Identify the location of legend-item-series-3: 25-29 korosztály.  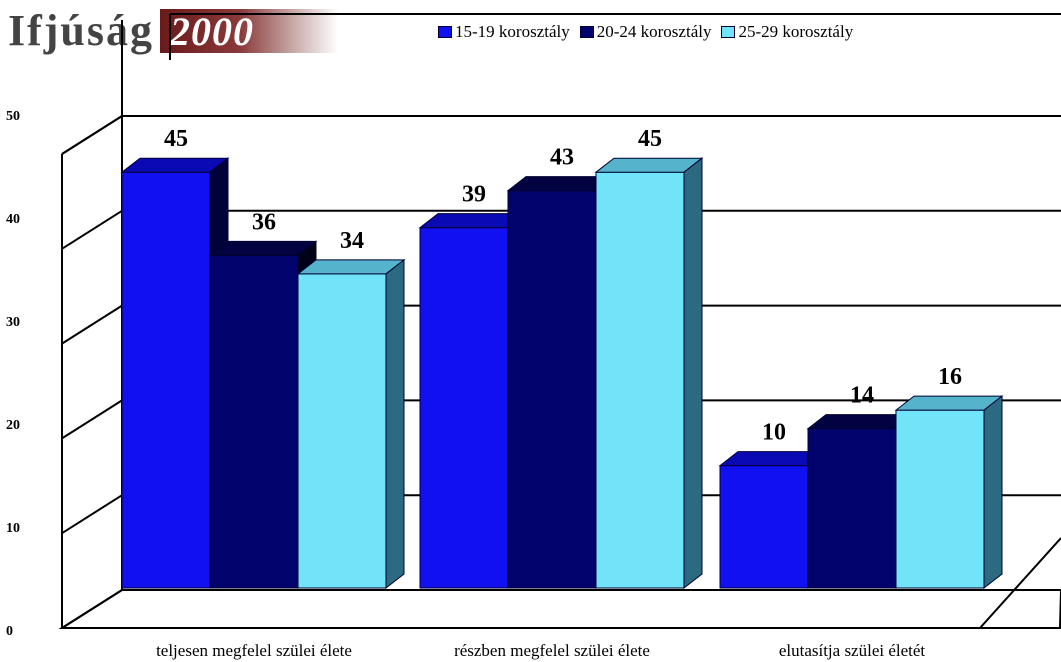
(787, 32).